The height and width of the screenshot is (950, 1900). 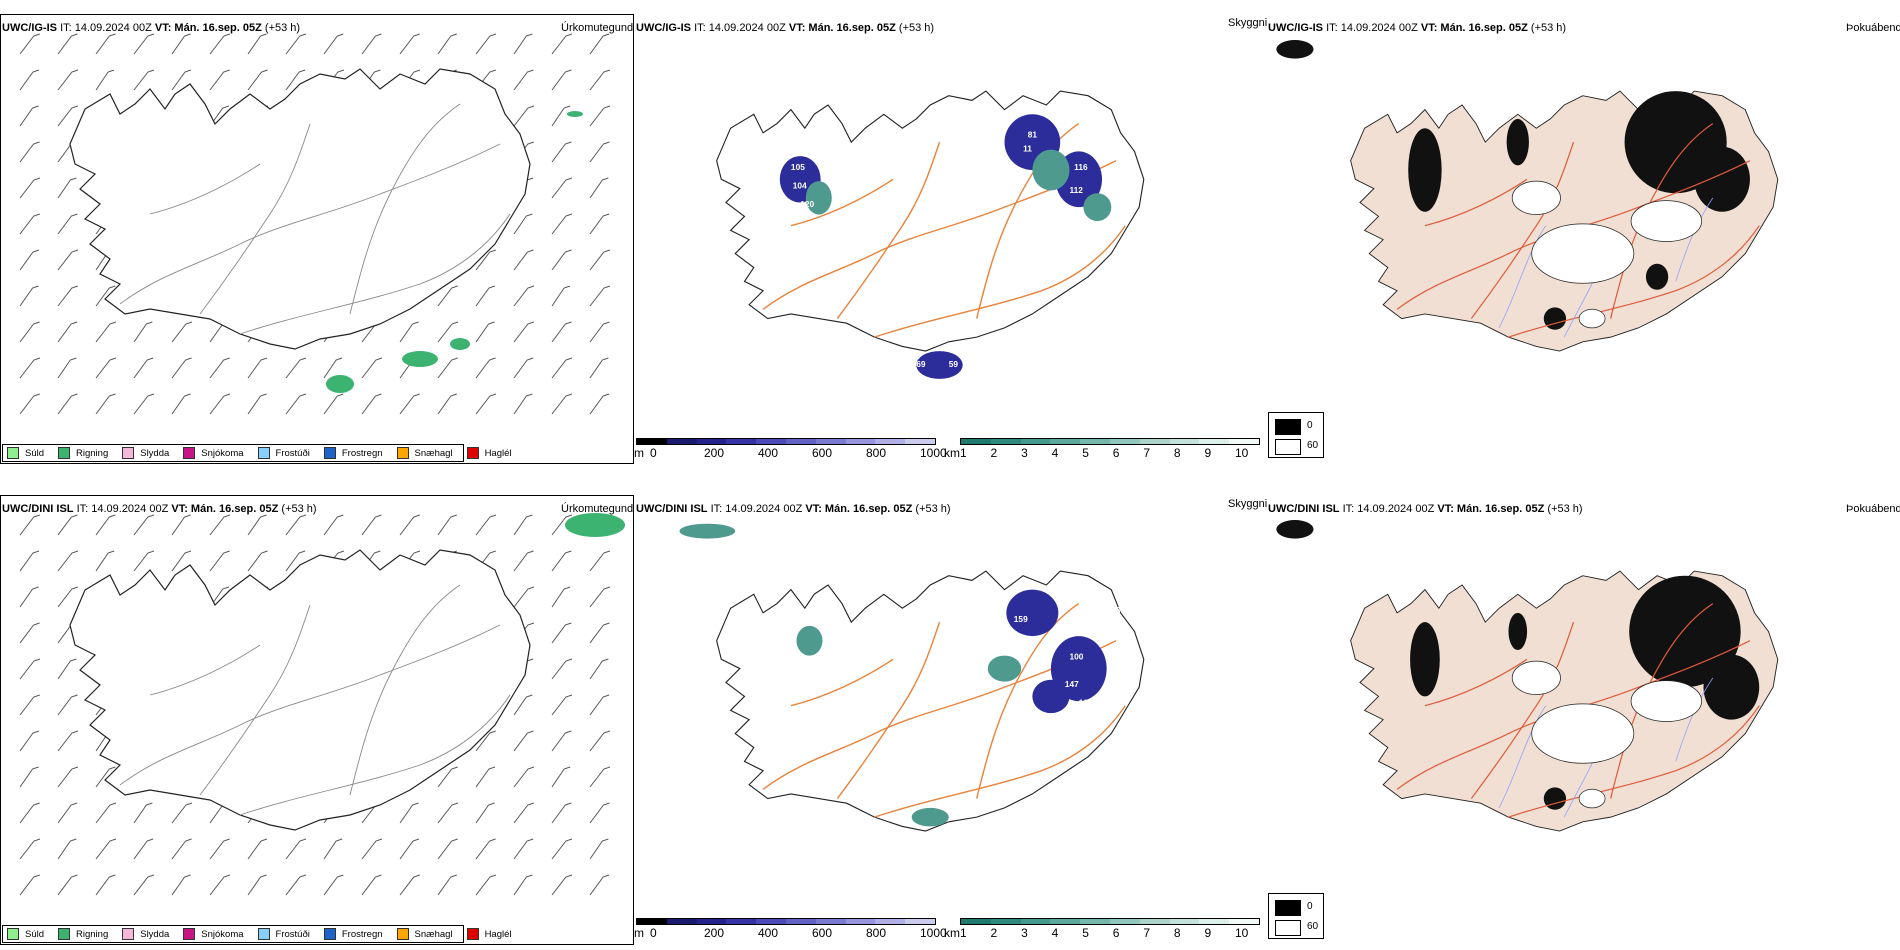 What do you see at coordinates (653, 453) in the screenshot?
I see `scale-tick-label: 0` at bounding box center [653, 453].